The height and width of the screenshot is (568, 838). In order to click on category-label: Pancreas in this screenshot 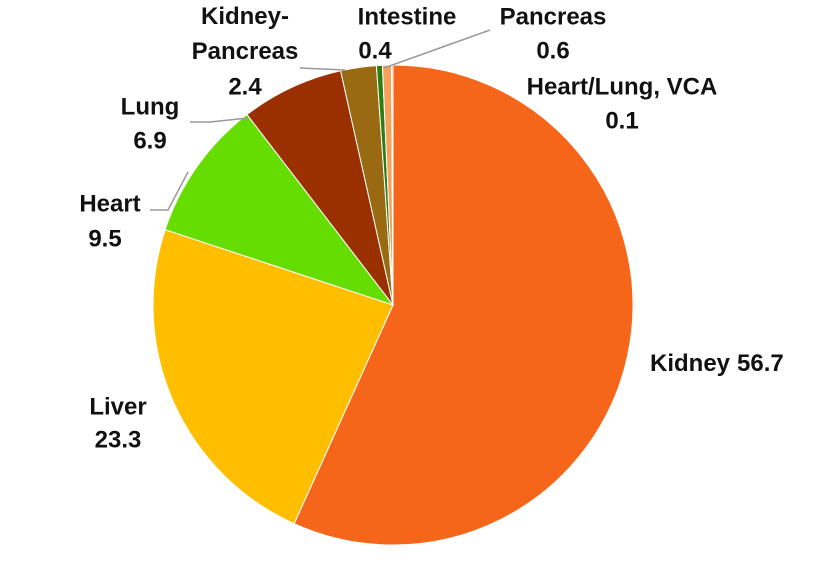, I will do `click(553, 16)`.